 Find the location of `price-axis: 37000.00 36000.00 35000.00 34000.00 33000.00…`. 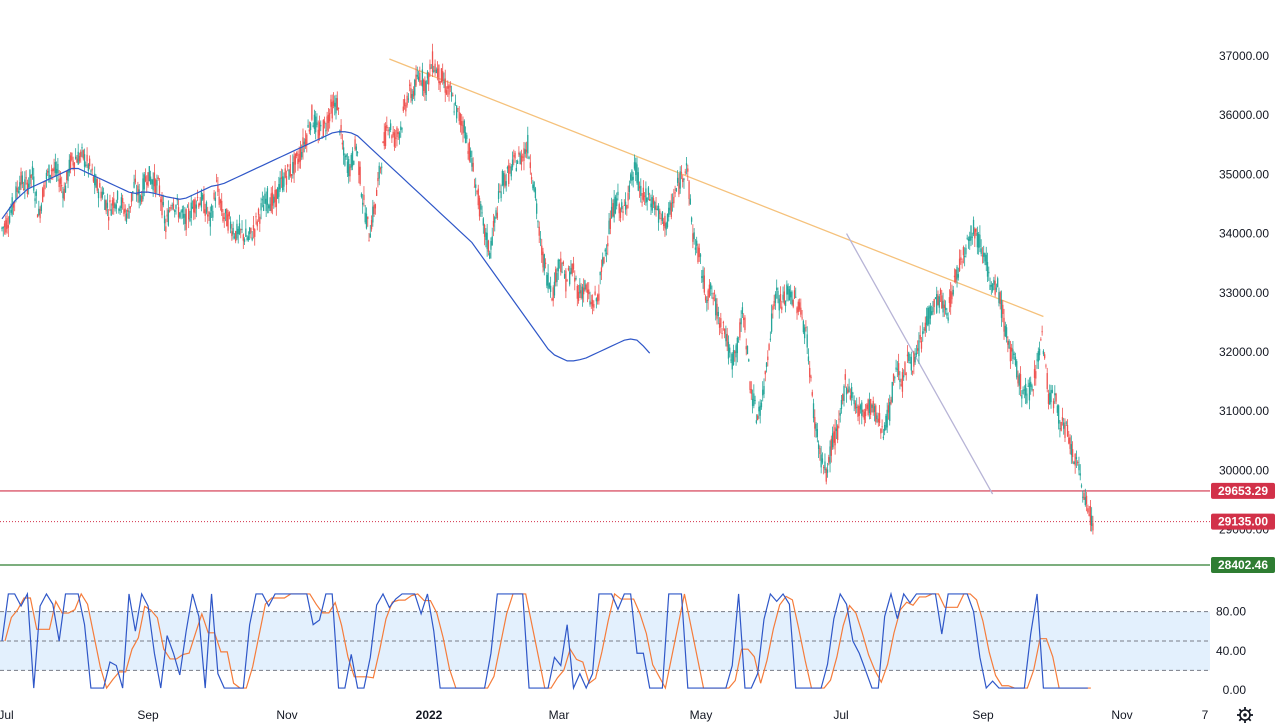

price-axis: 37000.00 36000.00 35000.00 34000.00 33000.00… is located at coordinates (1244, 293).